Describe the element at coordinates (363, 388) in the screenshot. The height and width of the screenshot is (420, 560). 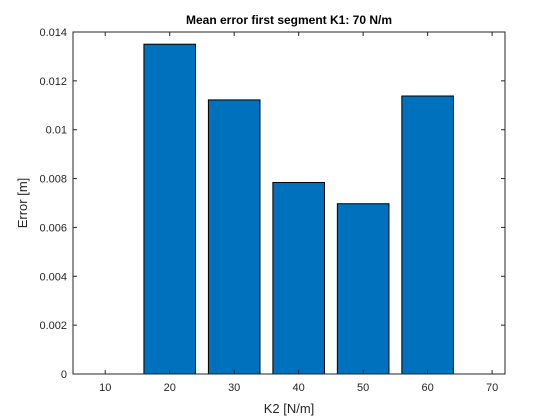
I see `x-tick-label-50: 50` at that location.